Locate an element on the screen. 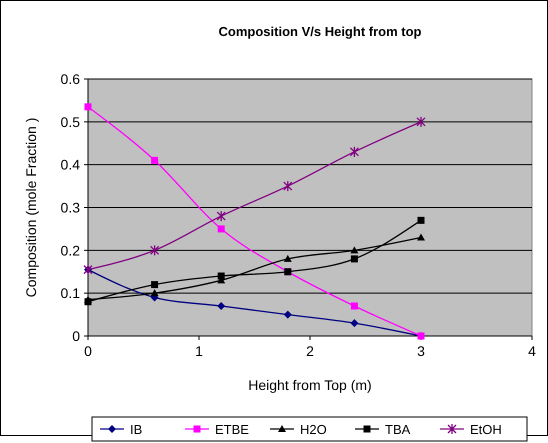 The height and width of the screenshot is (443, 548). x-tick-label: 4 is located at coordinates (532, 351).